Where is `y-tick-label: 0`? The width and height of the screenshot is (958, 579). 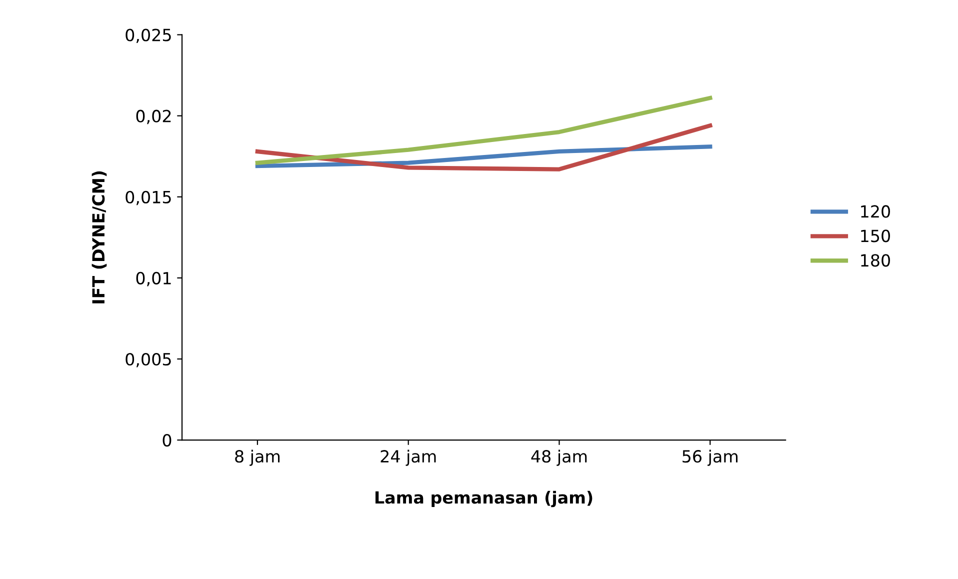
y-tick-label: 0 is located at coordinates (167, 440).